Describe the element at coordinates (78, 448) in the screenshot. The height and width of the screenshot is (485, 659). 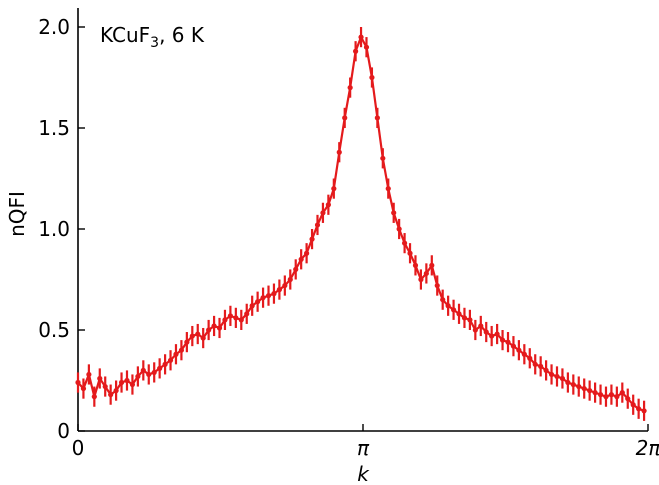
I see `x-tick-label-0: 0` at that location.